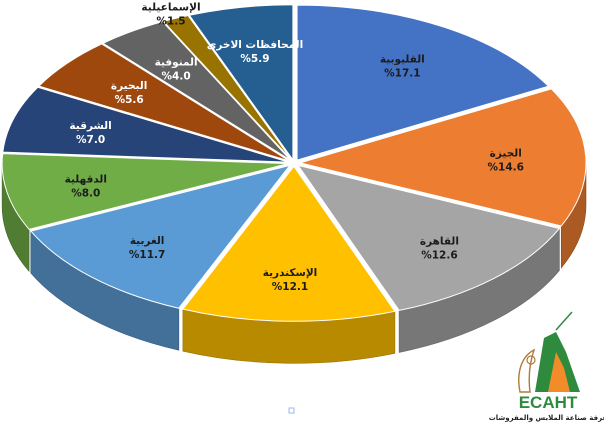 This screenshot has width=604, height=424. I want to click on slice-label-name-7: البحيرة, so click(129, 86).